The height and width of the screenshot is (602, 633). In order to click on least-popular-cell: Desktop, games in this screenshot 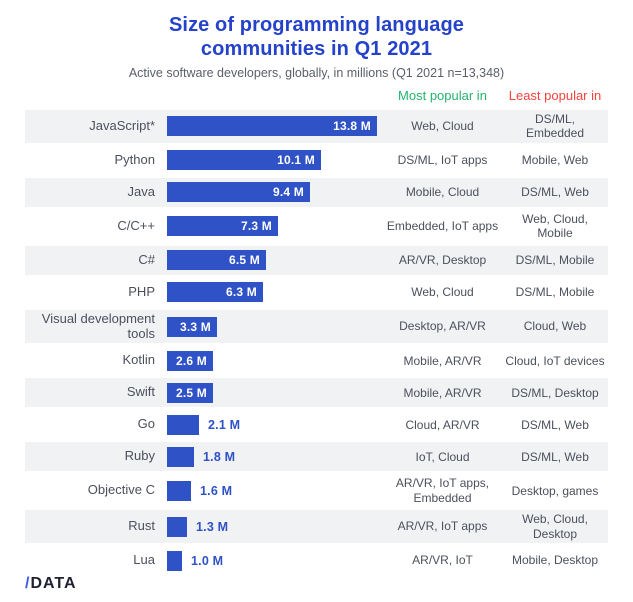, I will do `click(555, 490)`.